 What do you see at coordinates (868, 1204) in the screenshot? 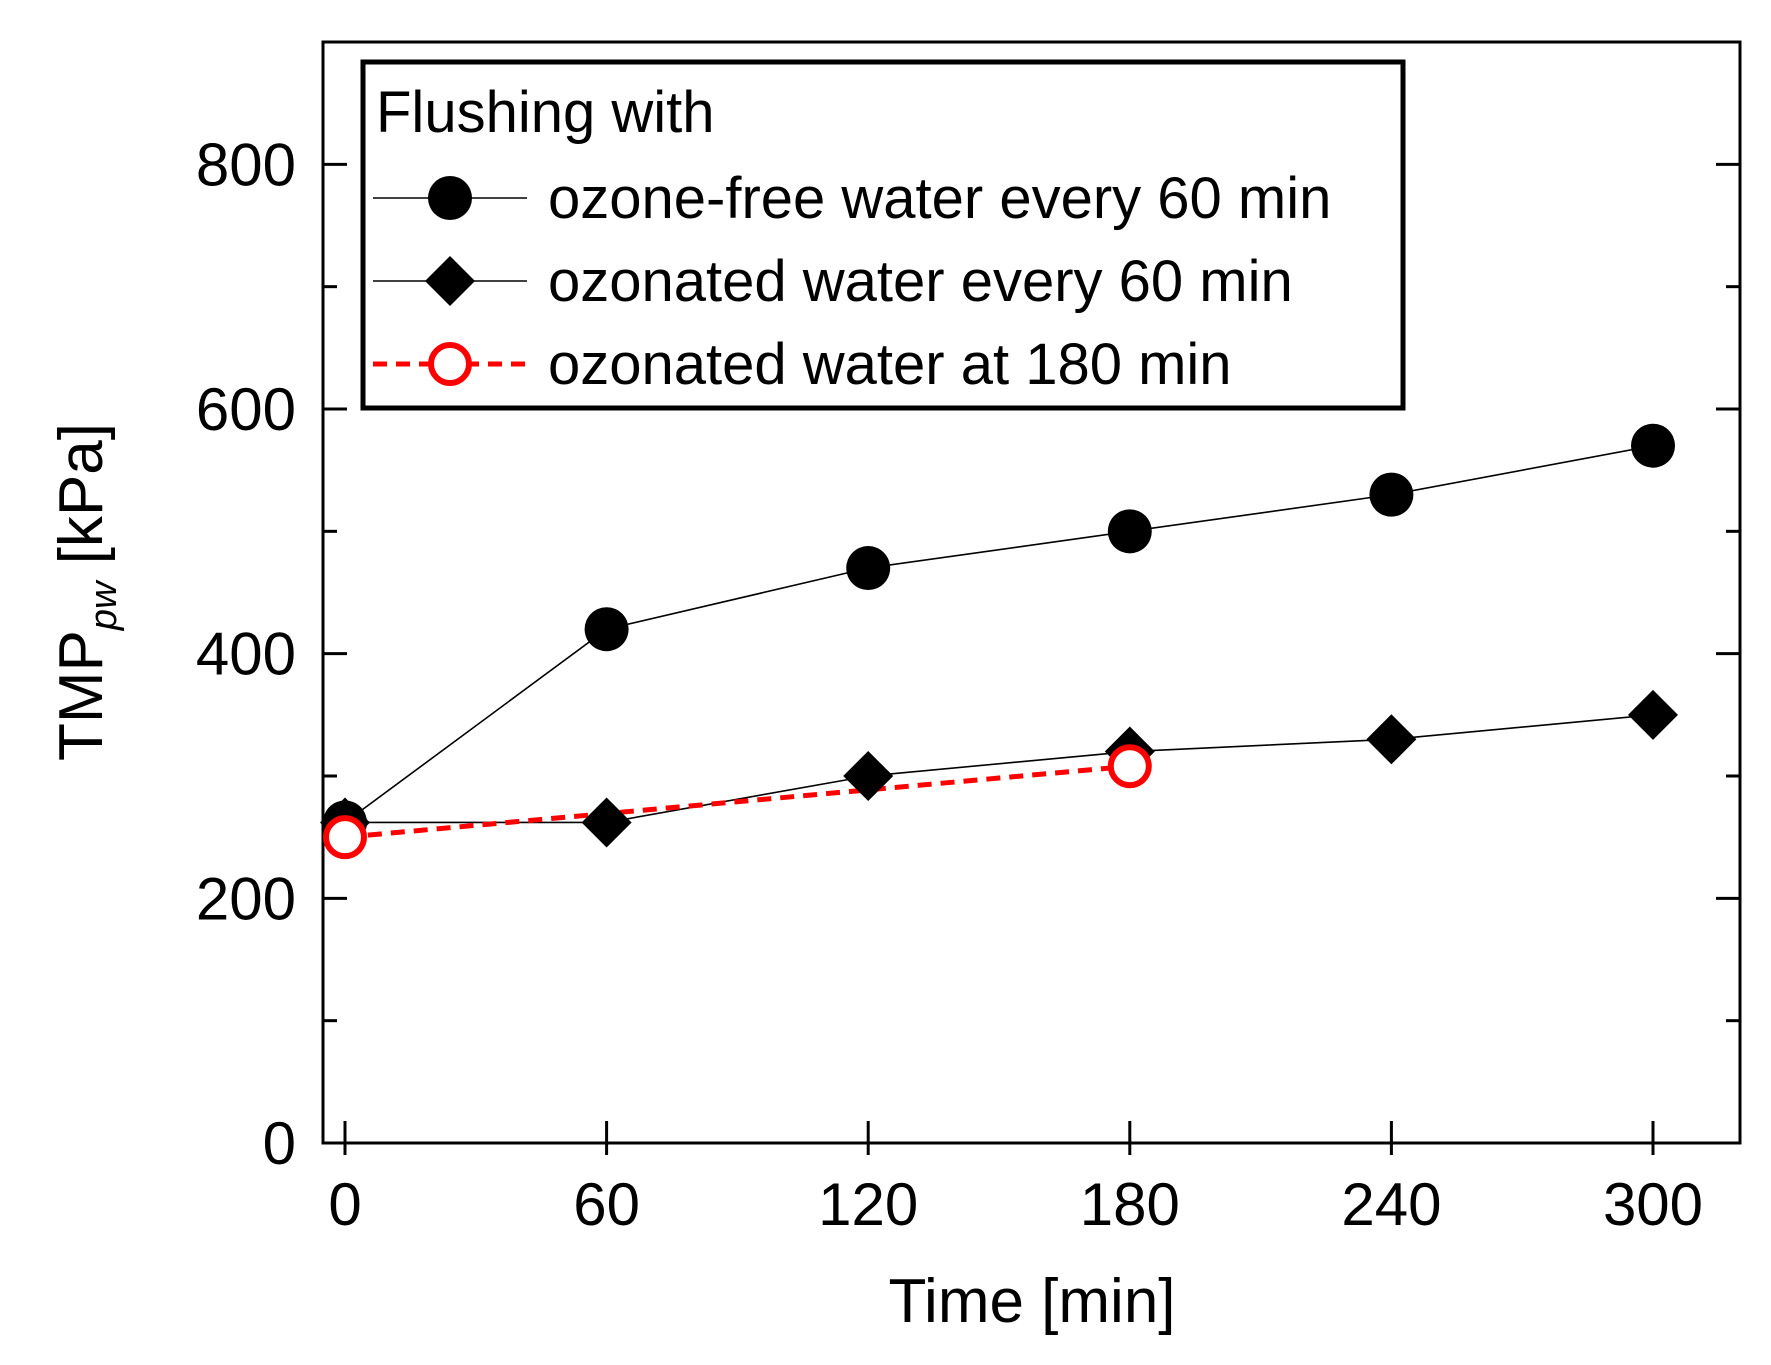
I see `x-tick-label: 120` at bounding box center [868, 1204].